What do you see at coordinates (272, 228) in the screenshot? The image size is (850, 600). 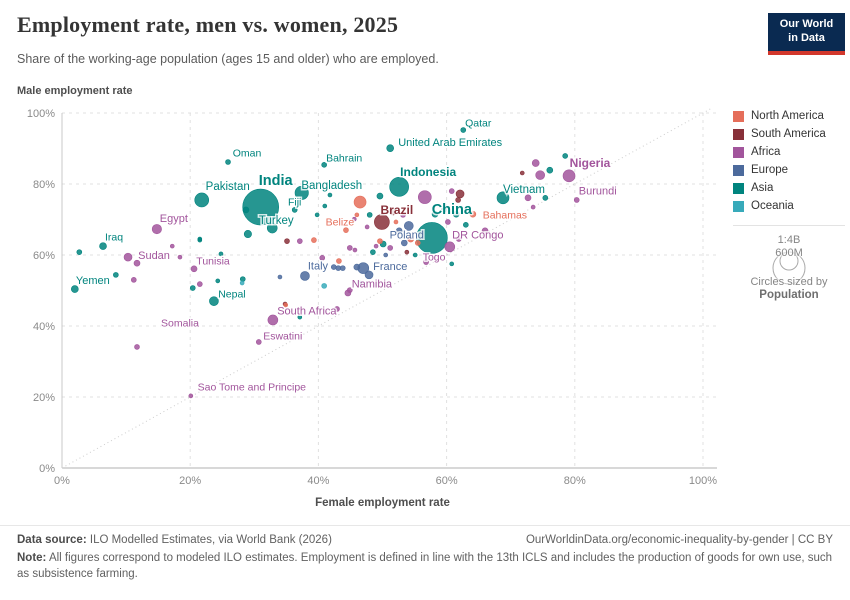 I see `data-point-turkey` at bounding box center [272, 228].